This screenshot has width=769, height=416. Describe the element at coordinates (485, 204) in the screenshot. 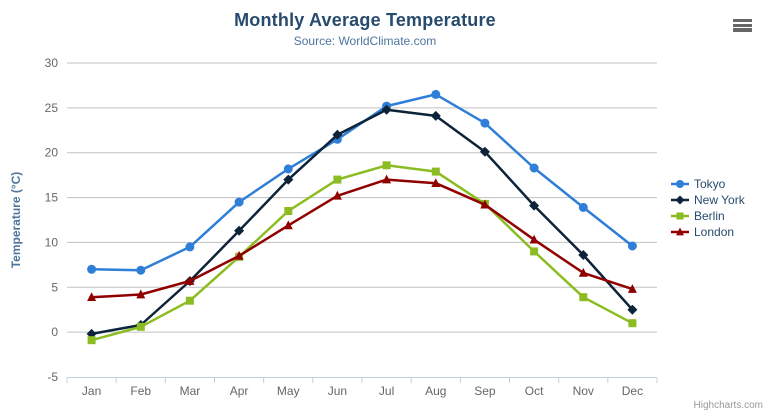

I see `data-point-london-sep` at that location.